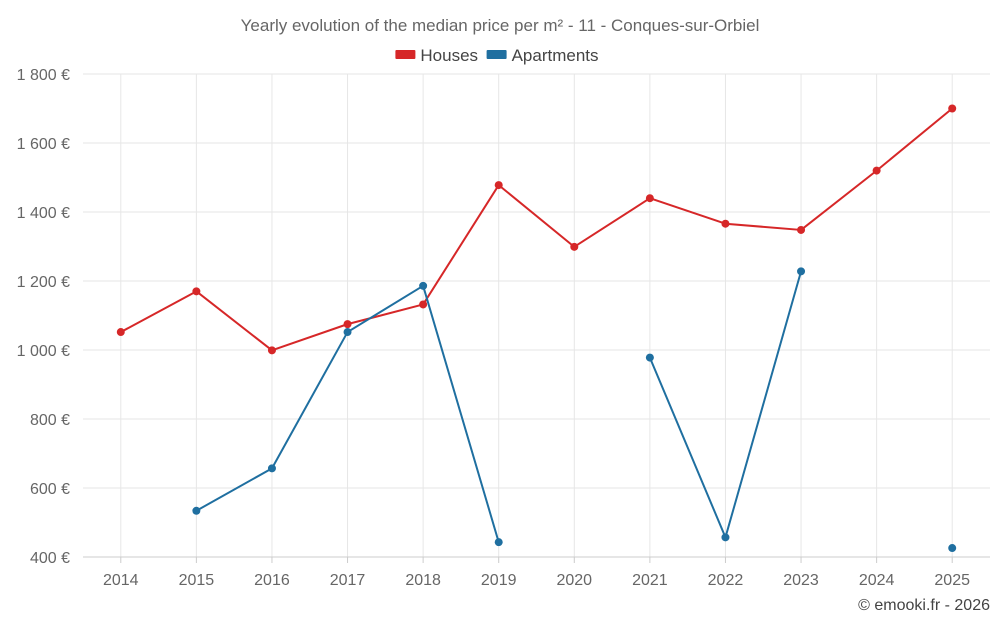  What do you see at coordinates (877, 580) in the screenshot?
I see `x-tick-label: 2024` at bounding box center [877, 580].